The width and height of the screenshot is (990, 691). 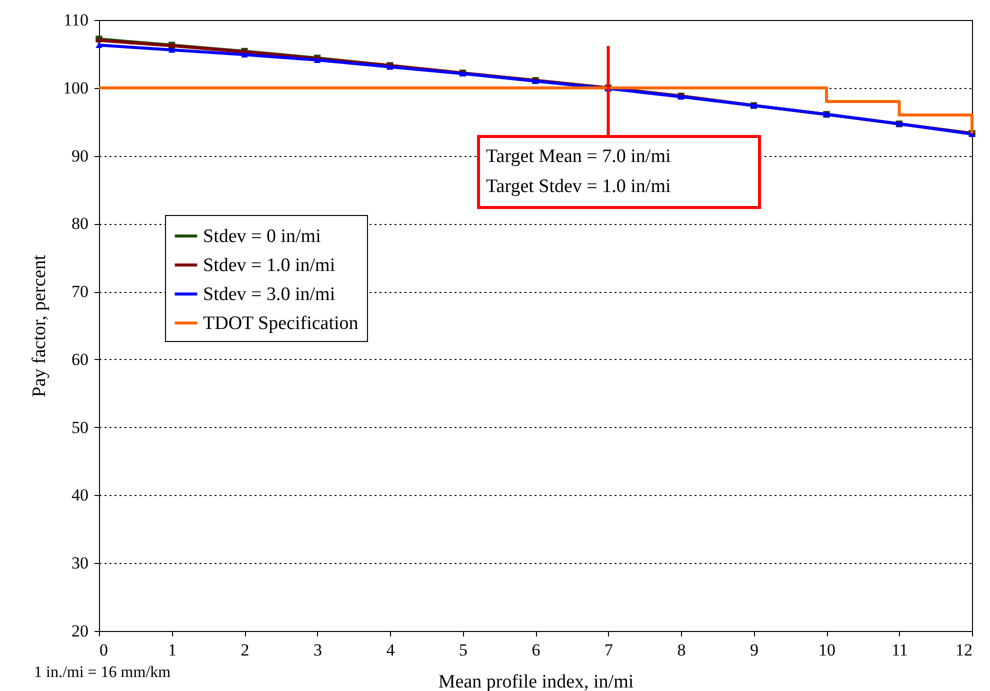 I want to click on callout-box: Target Mean = 7.0 in/mi Target Stdev = 1.0 in/mi, so click(x=619, y=172).